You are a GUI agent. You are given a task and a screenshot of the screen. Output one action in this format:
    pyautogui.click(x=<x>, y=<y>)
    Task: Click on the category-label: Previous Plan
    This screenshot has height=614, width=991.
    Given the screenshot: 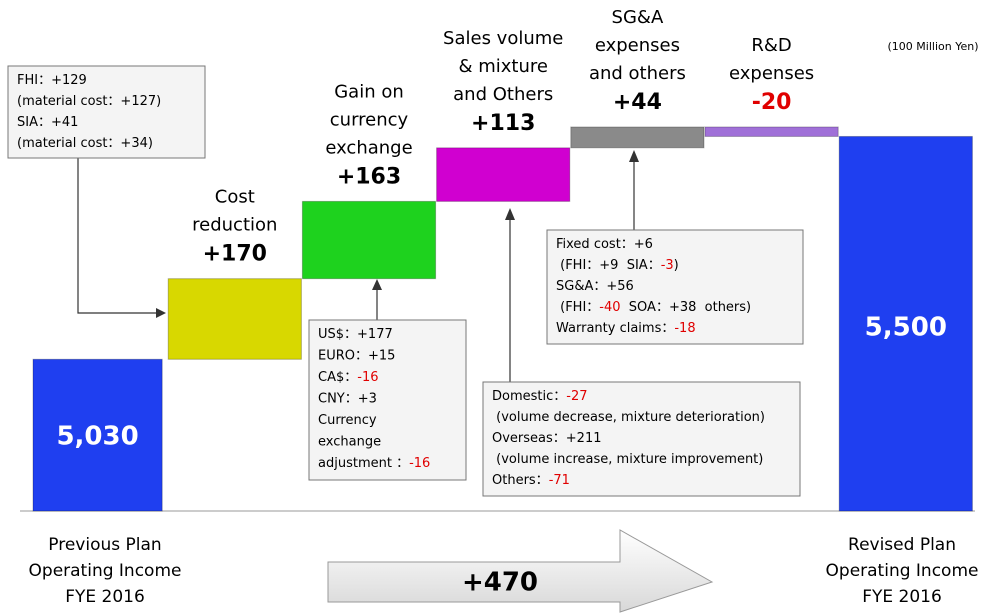 What is the action you would take?
    pyautogui.click(x=104, y=545)
    